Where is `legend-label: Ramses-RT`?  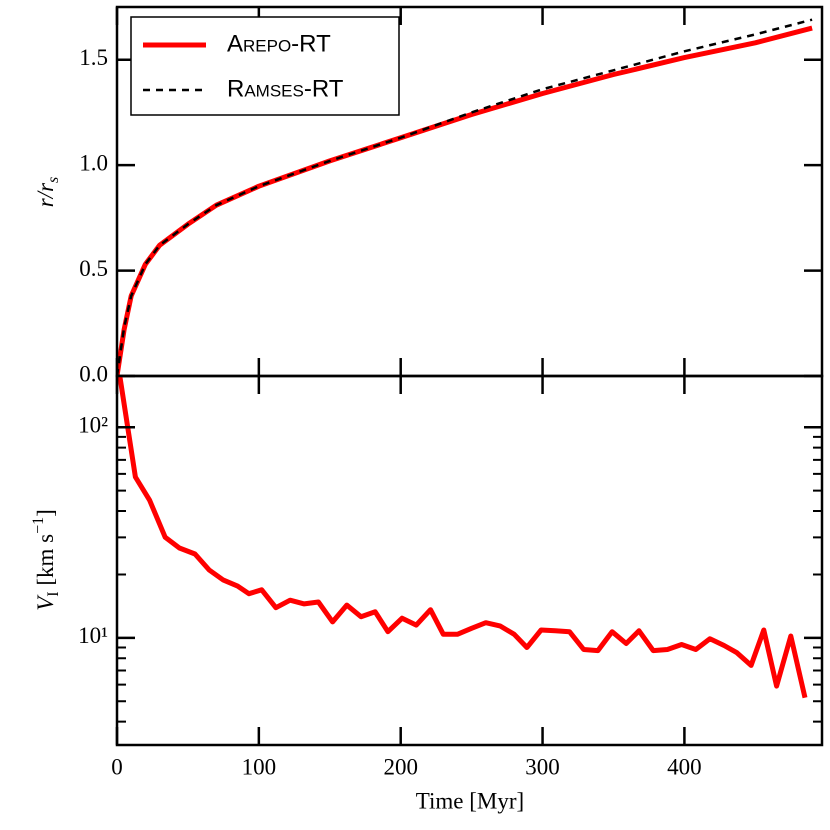
legend-label: Ramses-RT is located at coordinates (285, 88).